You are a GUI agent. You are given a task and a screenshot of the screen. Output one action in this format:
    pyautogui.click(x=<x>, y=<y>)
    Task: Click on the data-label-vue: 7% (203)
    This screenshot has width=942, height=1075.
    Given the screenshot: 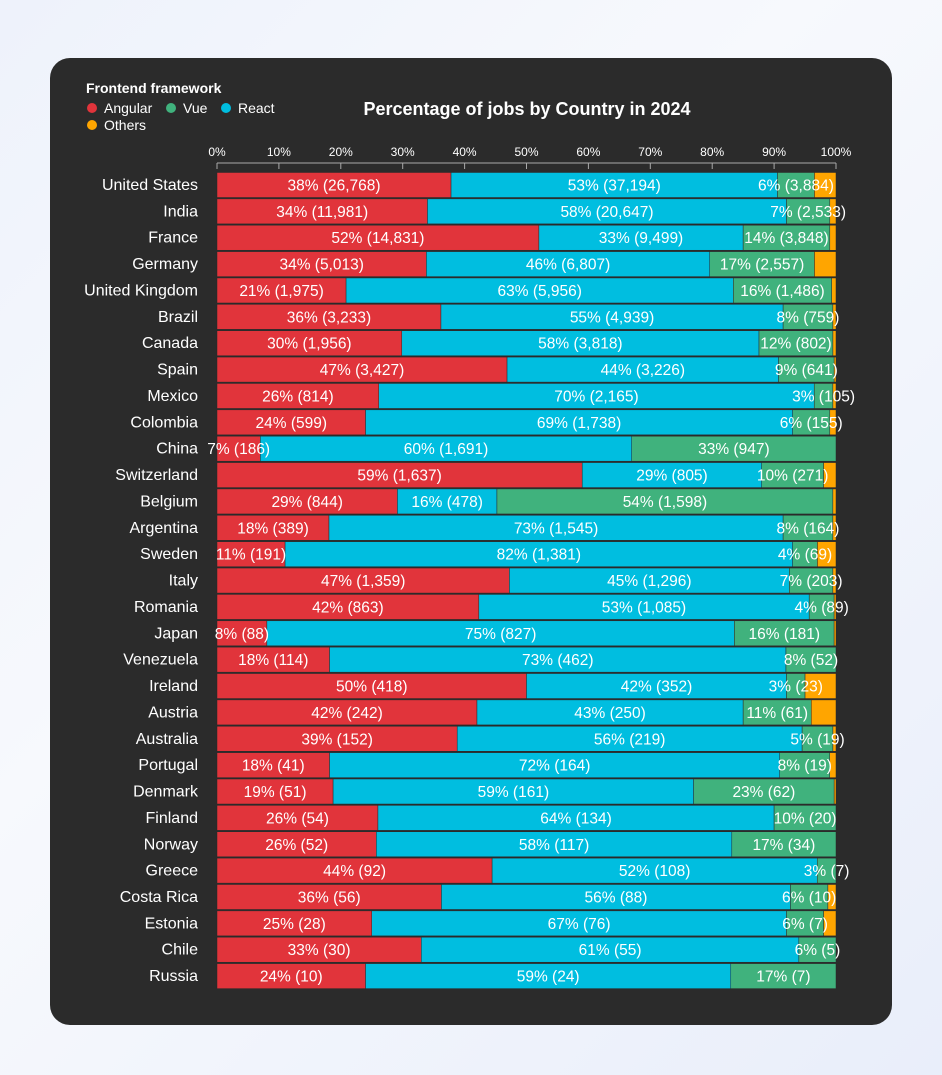 What is the action you would take?
    pyautogui.click(x=811, y=581)
    